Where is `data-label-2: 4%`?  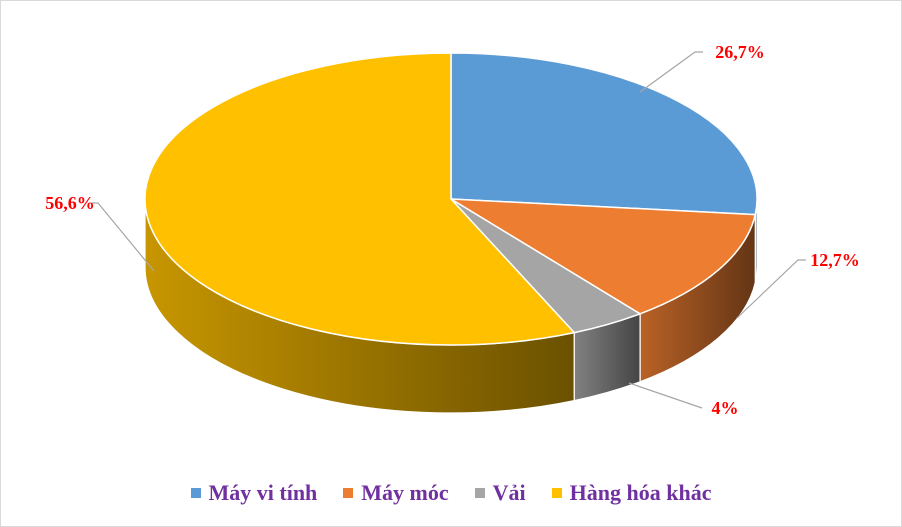 data-label-2: 4% is located at coordinates (725, 408).